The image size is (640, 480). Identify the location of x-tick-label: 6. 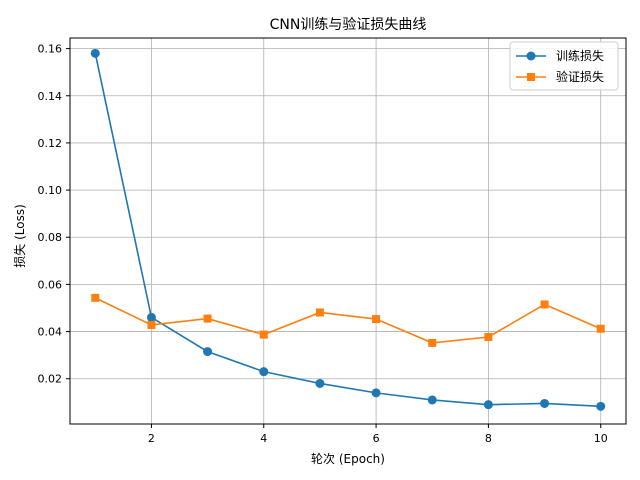
(376, 438).